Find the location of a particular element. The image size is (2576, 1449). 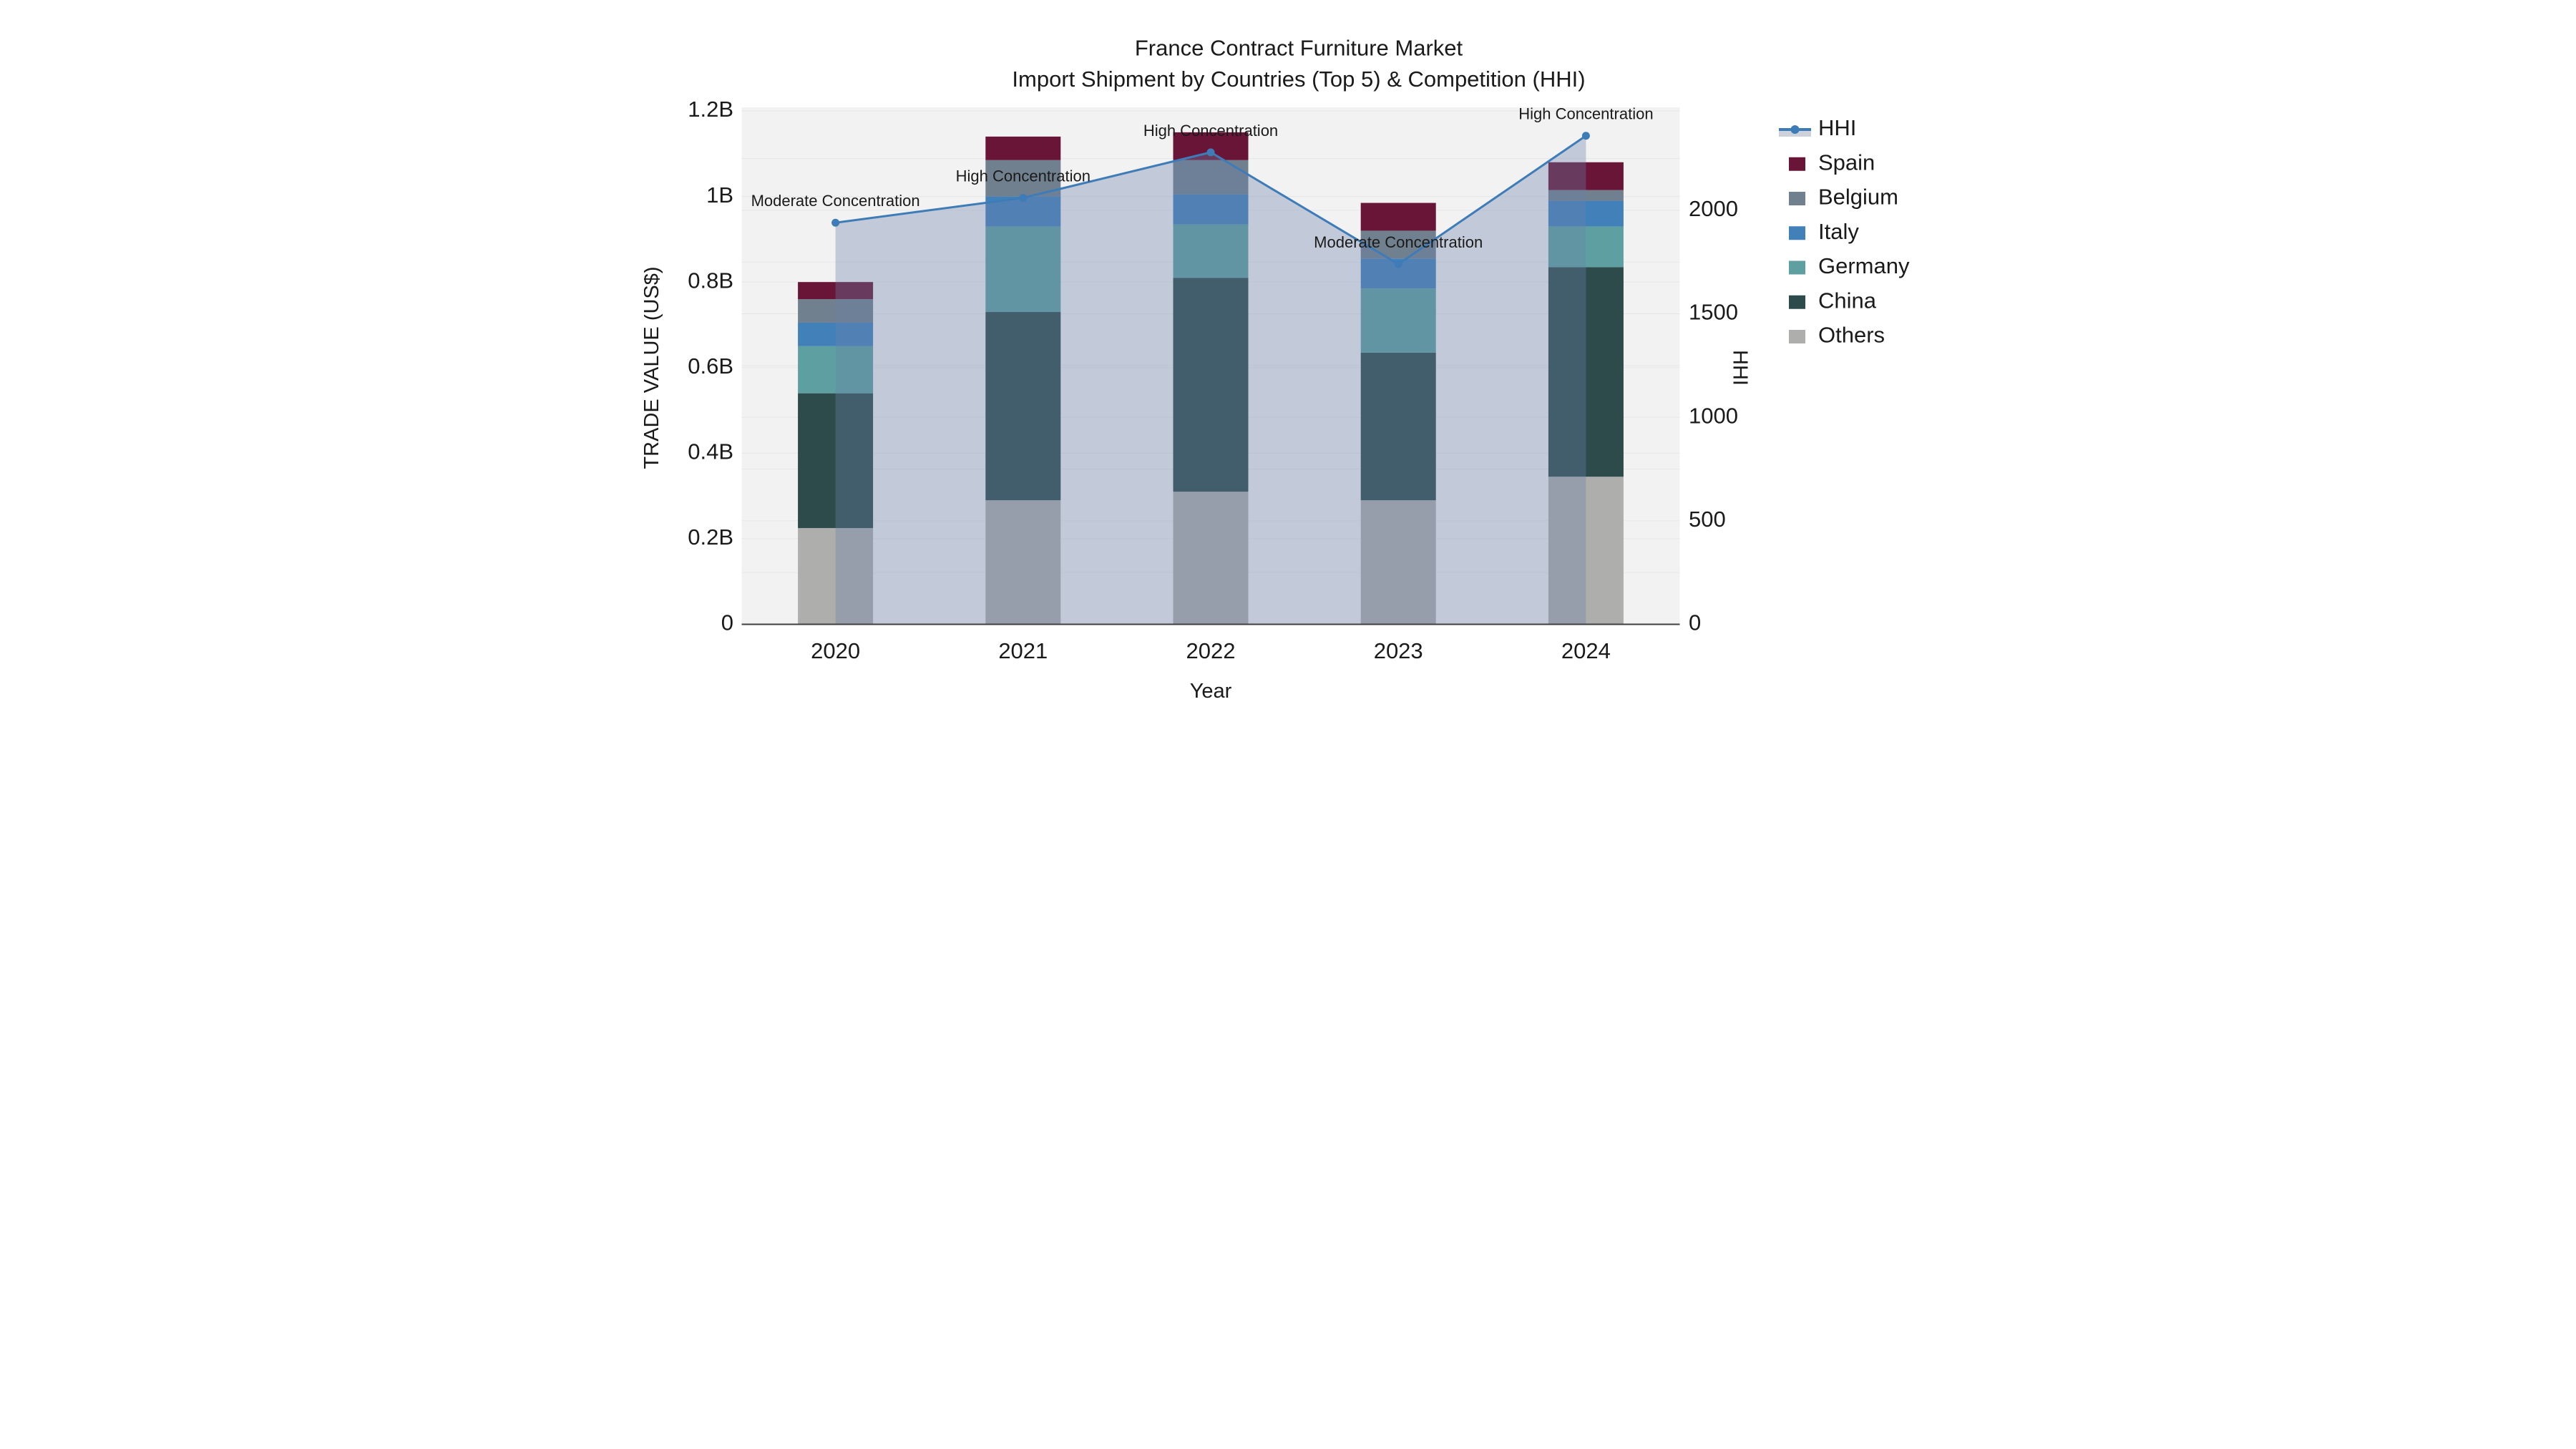

hhi-area-fill is located at coordinates (1210, 380).